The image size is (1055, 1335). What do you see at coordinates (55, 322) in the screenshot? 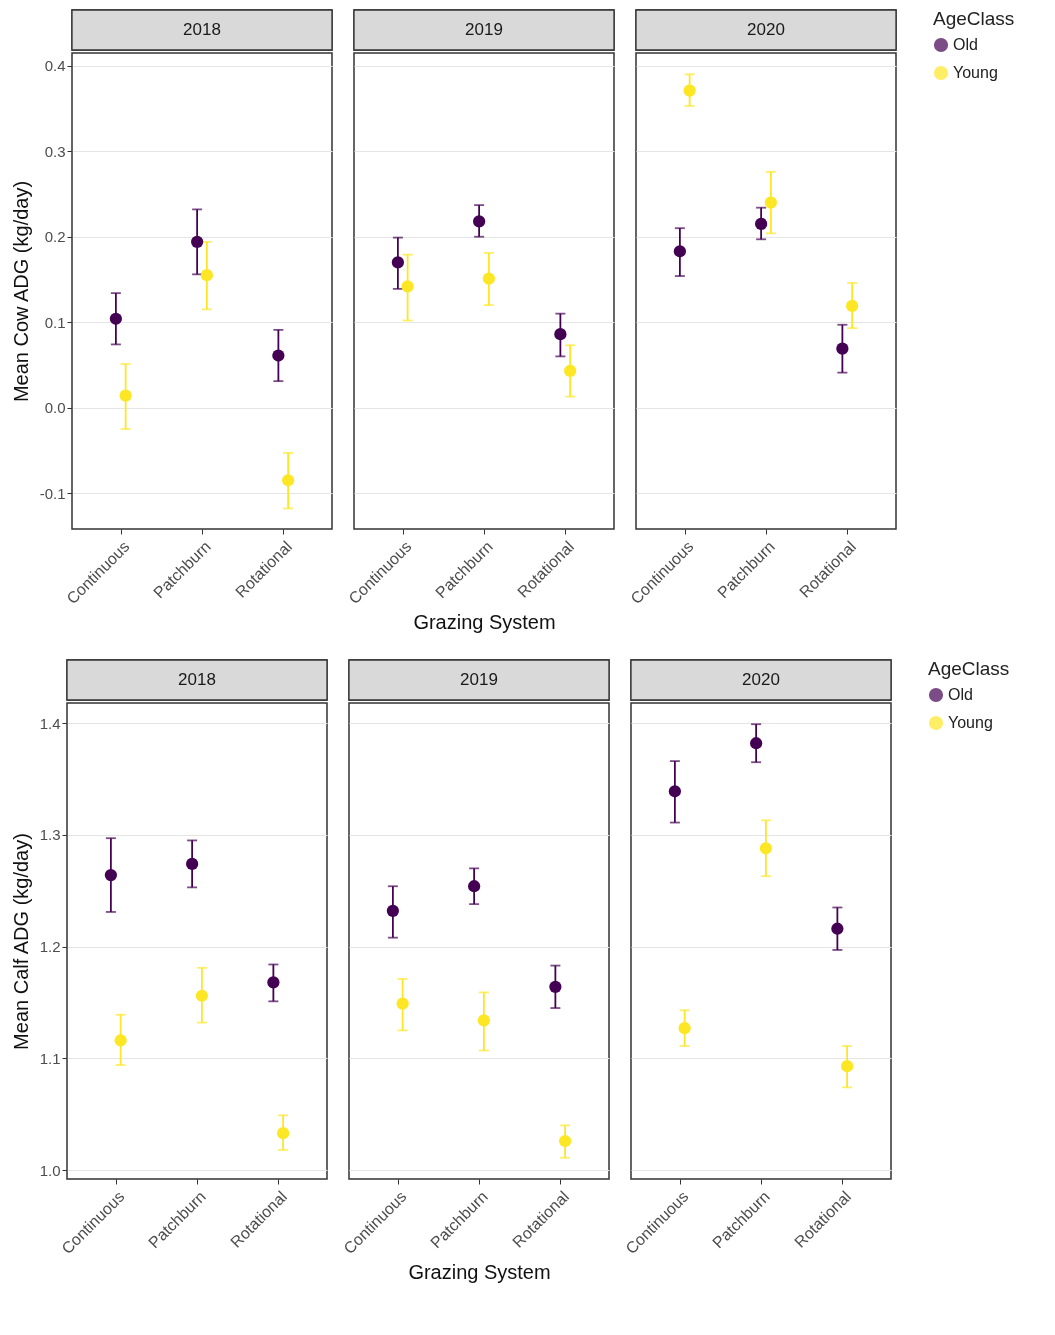
I see `y-tick-label: 0.1` at bounding box center [55, 322].